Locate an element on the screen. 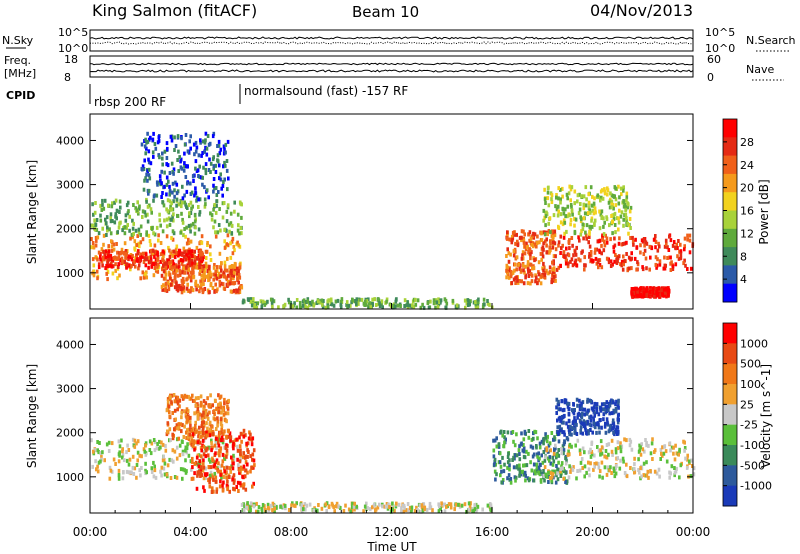 The image size is (800, 554). nave-trace is located at coordinates (391, 71).